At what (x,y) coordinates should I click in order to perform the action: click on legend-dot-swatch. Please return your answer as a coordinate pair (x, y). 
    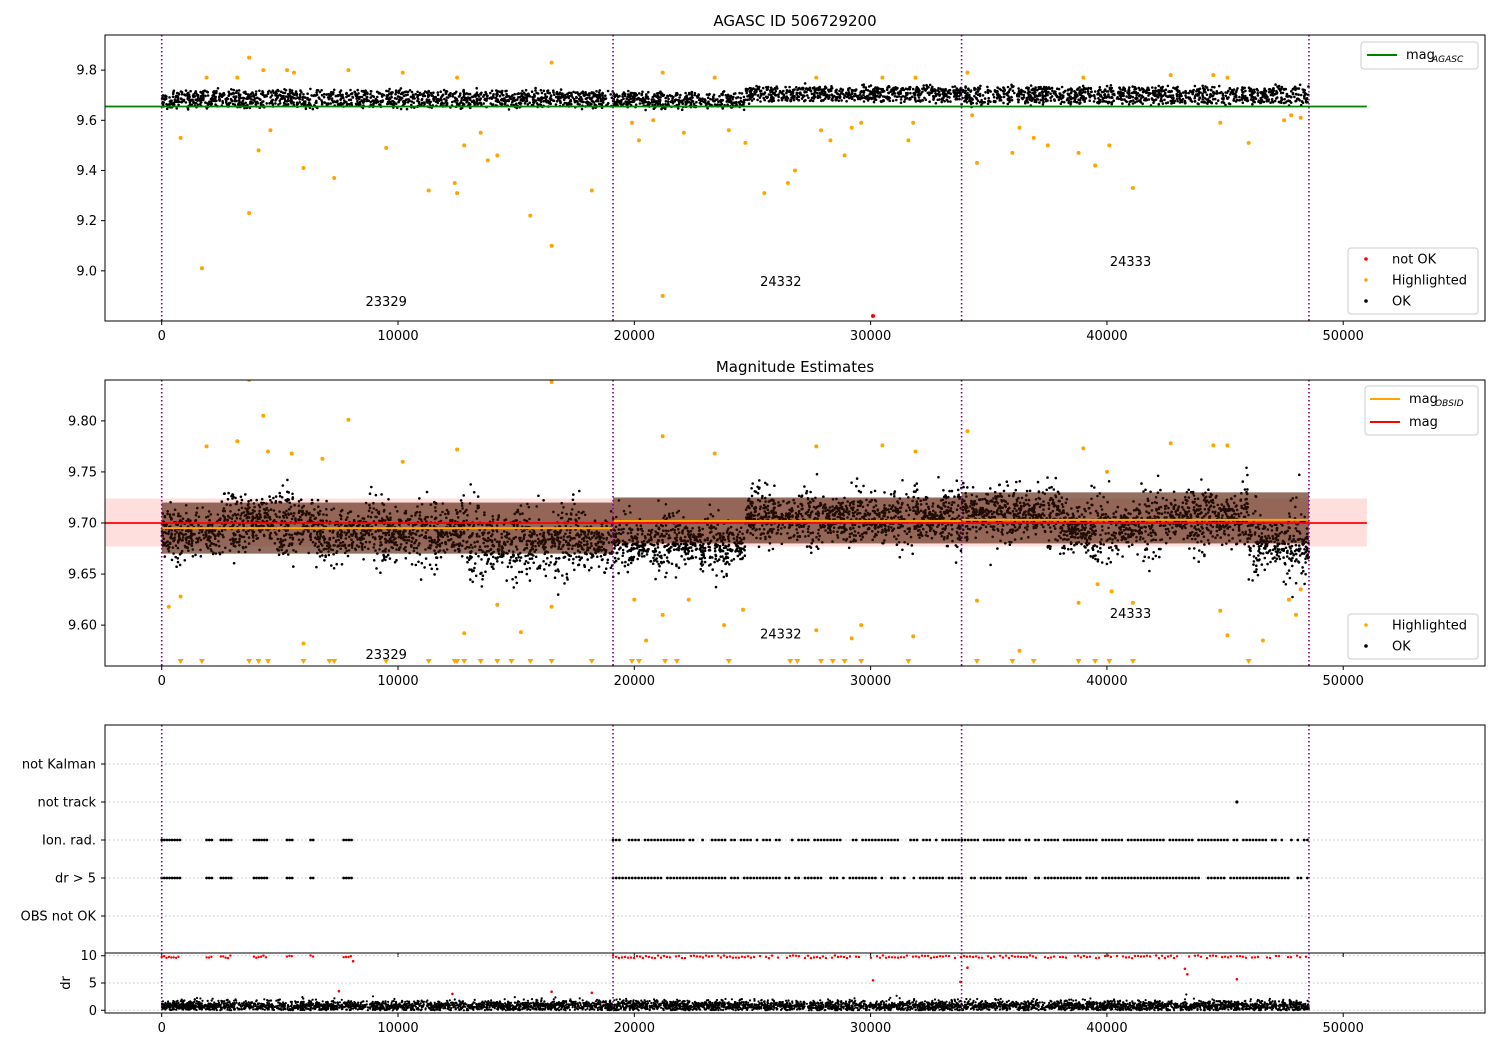
    Looking at the image, I should click on (1366, 301).